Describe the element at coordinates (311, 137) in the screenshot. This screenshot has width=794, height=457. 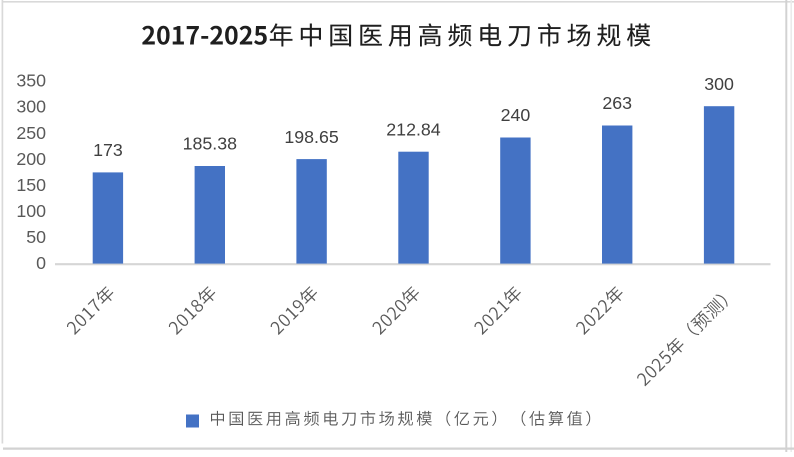
I see `svg-text: 198.65` at that location.